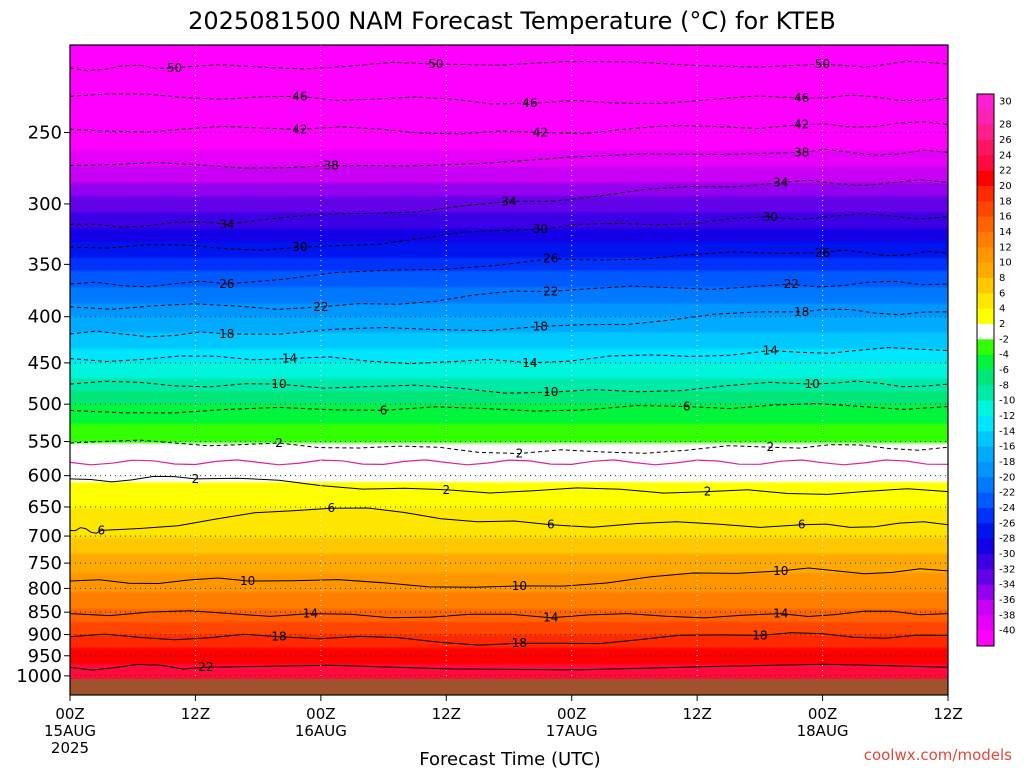 The width and height of the screenshot is (1024, 768). Describe the element at coordinates (1007, 508) in the screenshot. I see `colorbar-label: -24` at that location.